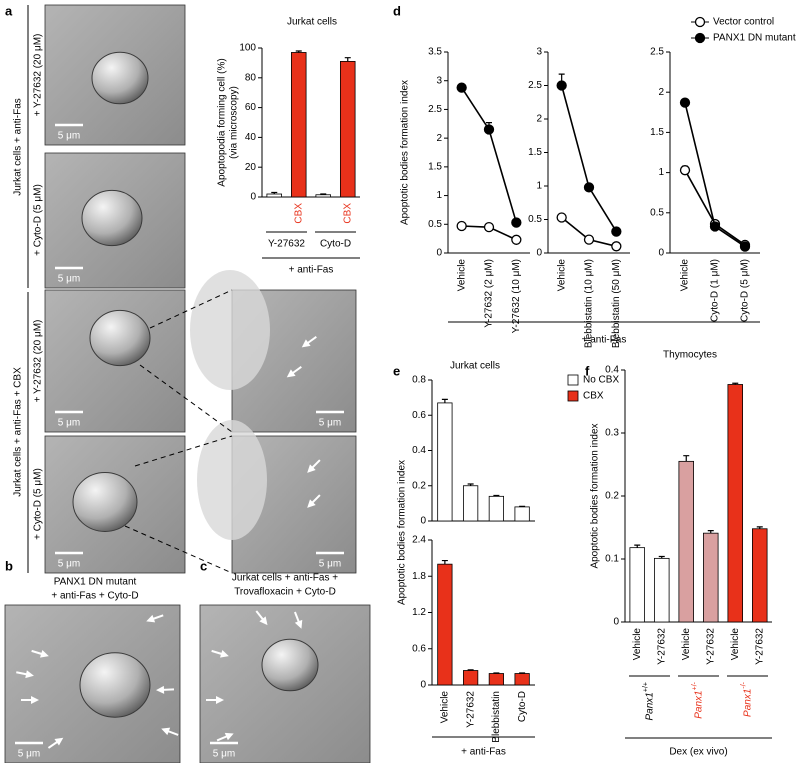 The image size is (800, 763). What do you see at coordinates (612, 559) in the screenshot?
I see `y-tick-label: 0.1` at bounding box center [612, 559].